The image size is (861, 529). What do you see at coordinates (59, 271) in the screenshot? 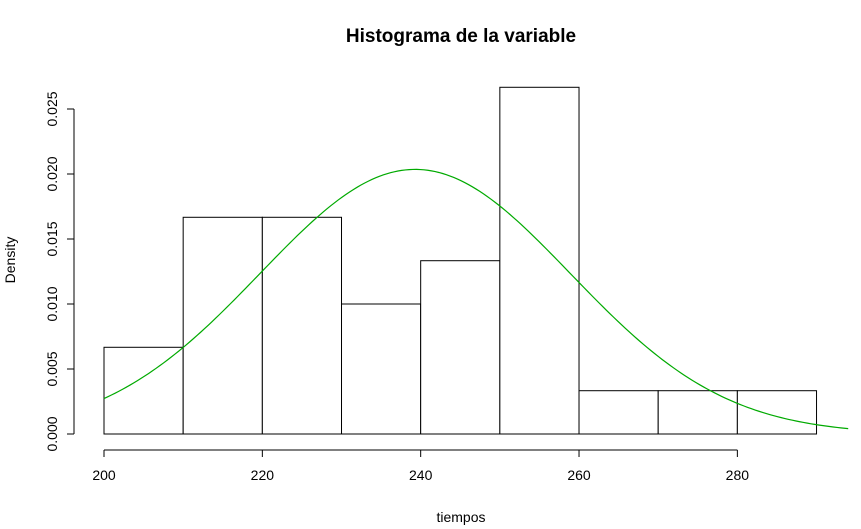
I see `y-axis: 0.000 0.005 0.010 0.015 0.020 0.025` at bounding box center [59, 271].